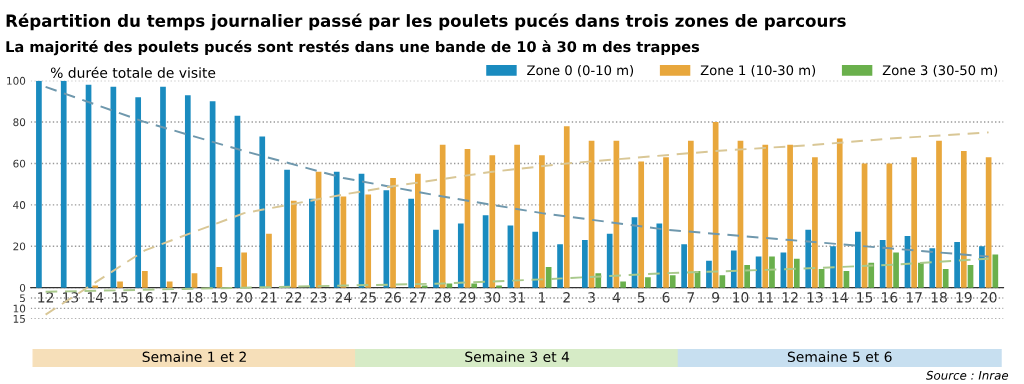 The height and width of the screenshot is (384, 1024). What do you see at coordinates (790, 297) in the screenshot?
I see `x-tick-label: 12` at bounding box center [790, 297].